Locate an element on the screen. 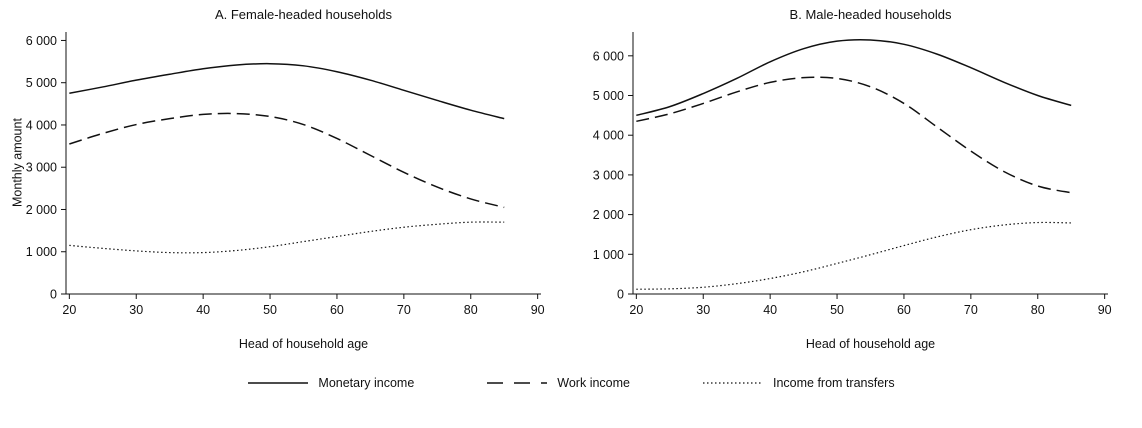 The image size is (1142, 428). legend-item-monetary-income: Monetary income is located at coordinates (330, 383).